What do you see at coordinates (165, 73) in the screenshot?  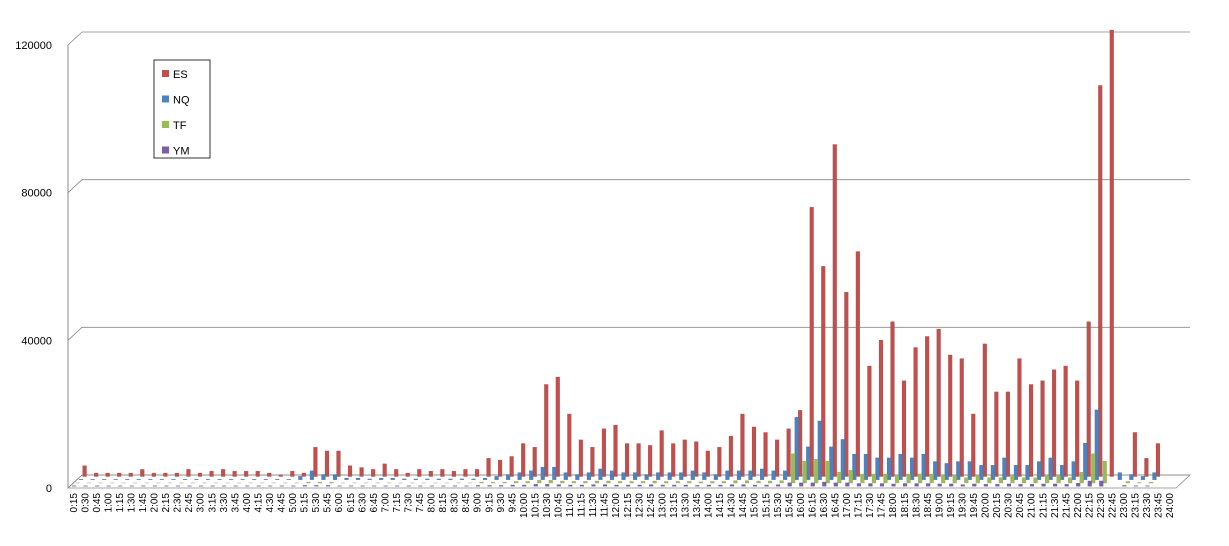 I see `legend-swatch` at bounding box center [165, 73].